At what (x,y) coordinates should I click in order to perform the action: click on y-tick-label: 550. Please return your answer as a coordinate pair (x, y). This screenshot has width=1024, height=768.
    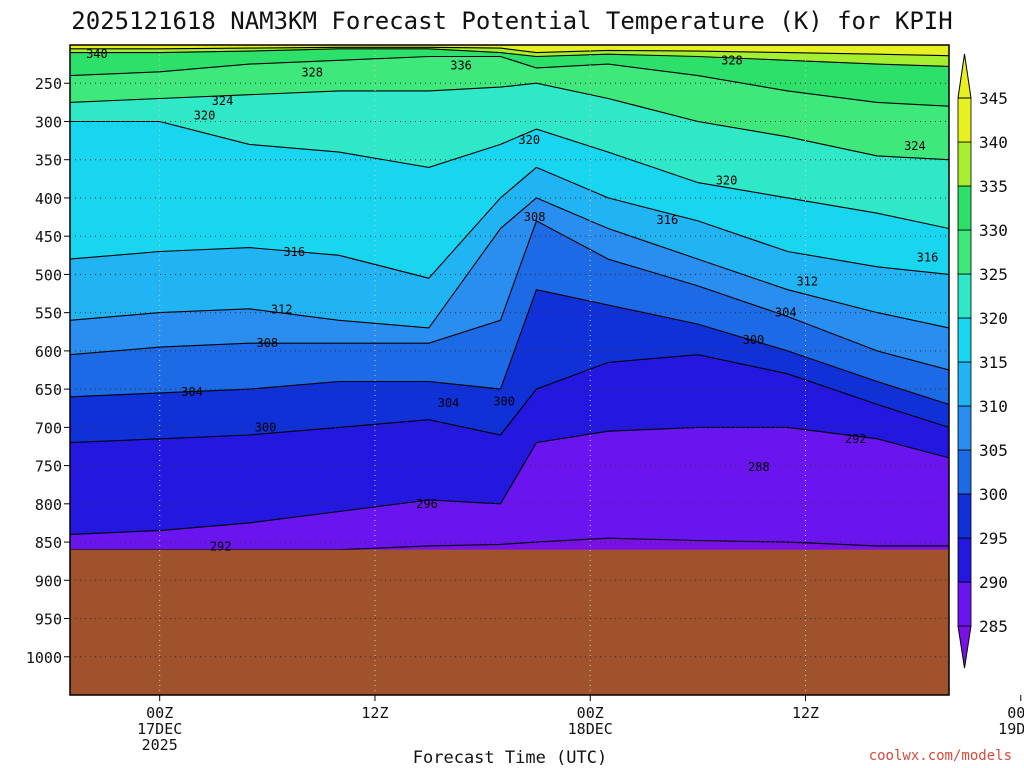
    Looking at the image, I should click on (48, 314).